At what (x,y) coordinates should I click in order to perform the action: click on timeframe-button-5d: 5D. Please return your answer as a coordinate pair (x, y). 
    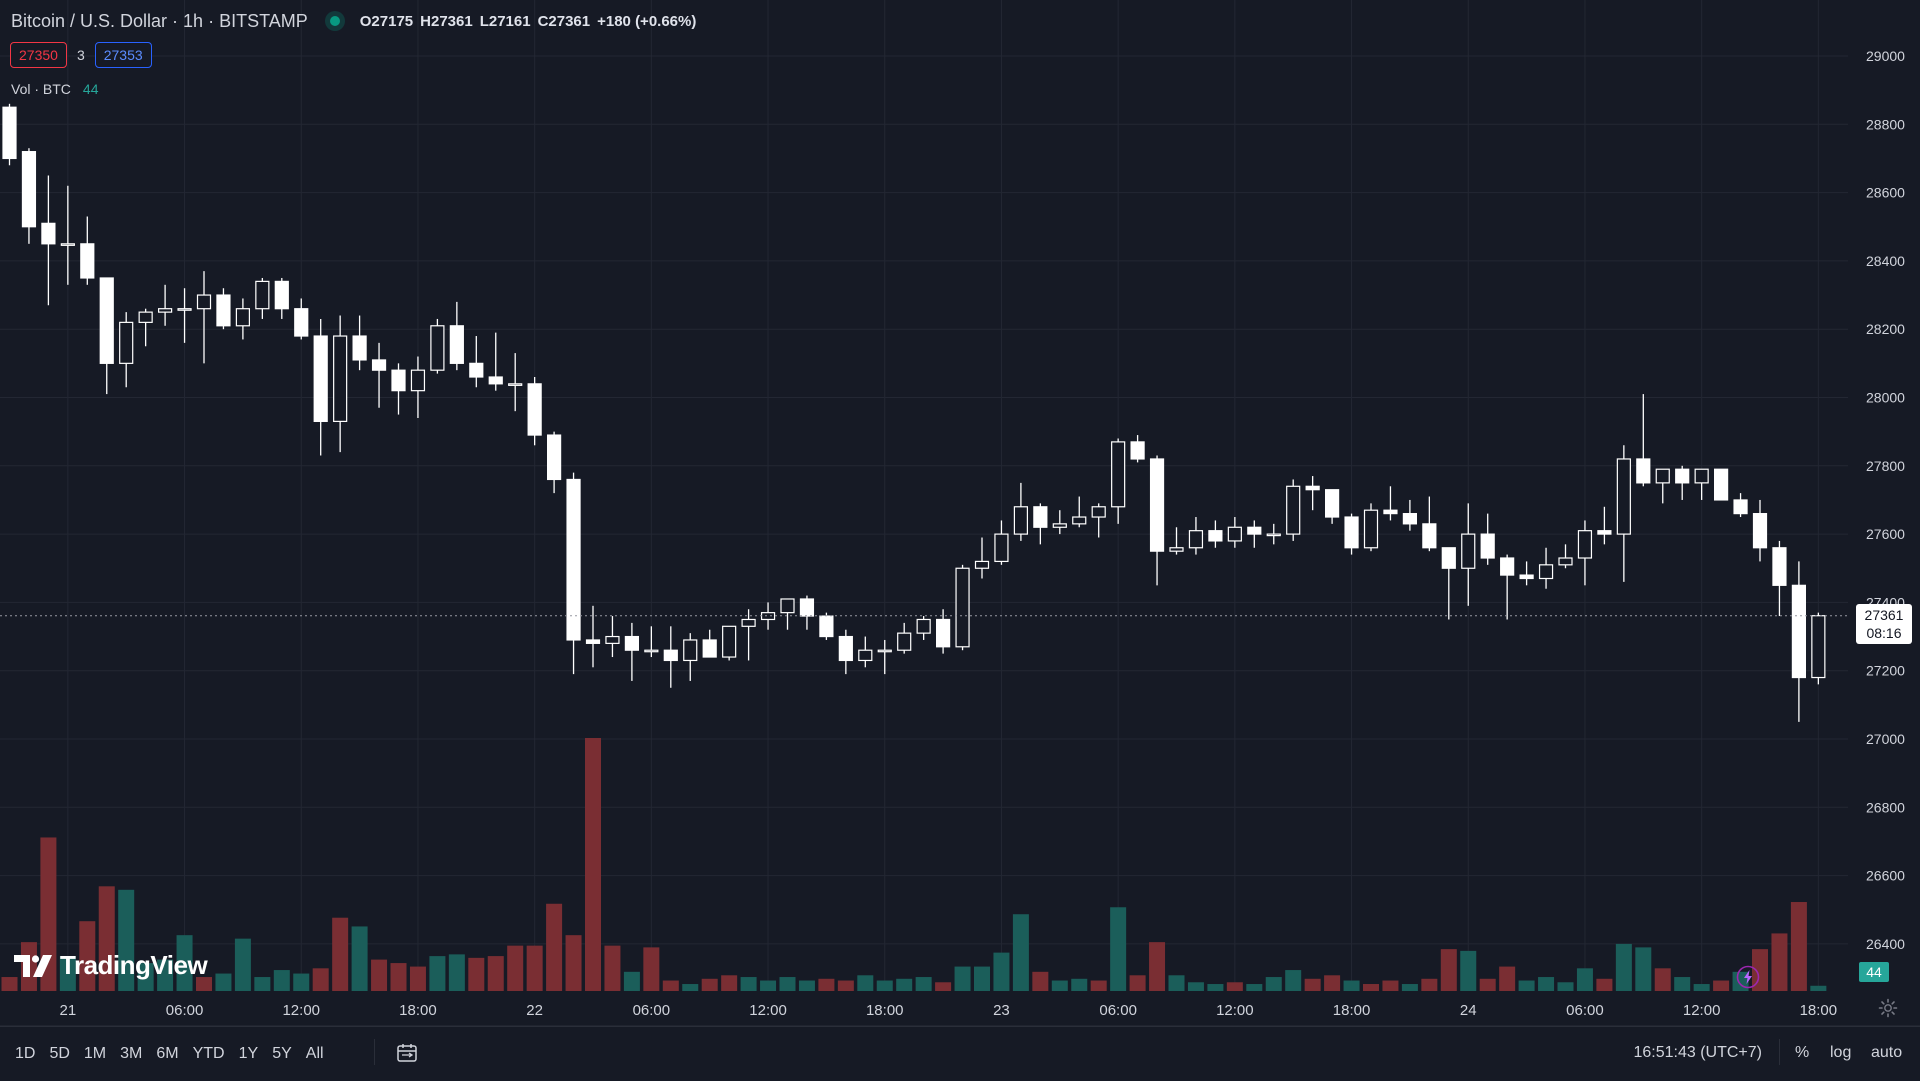
    Looking at the image, I should click on (59, 1053).